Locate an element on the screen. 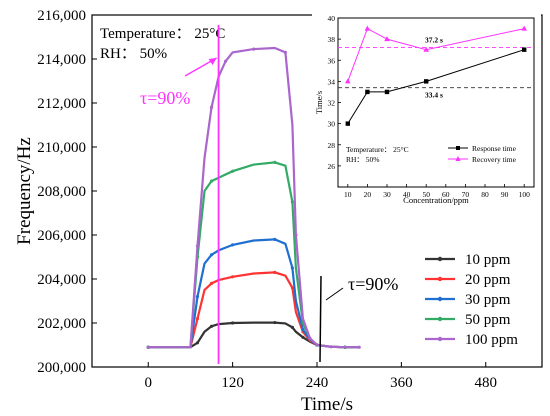 The image size is (550, 416). inset-x-tick-label: 30 is located at coordinates (387, 194).